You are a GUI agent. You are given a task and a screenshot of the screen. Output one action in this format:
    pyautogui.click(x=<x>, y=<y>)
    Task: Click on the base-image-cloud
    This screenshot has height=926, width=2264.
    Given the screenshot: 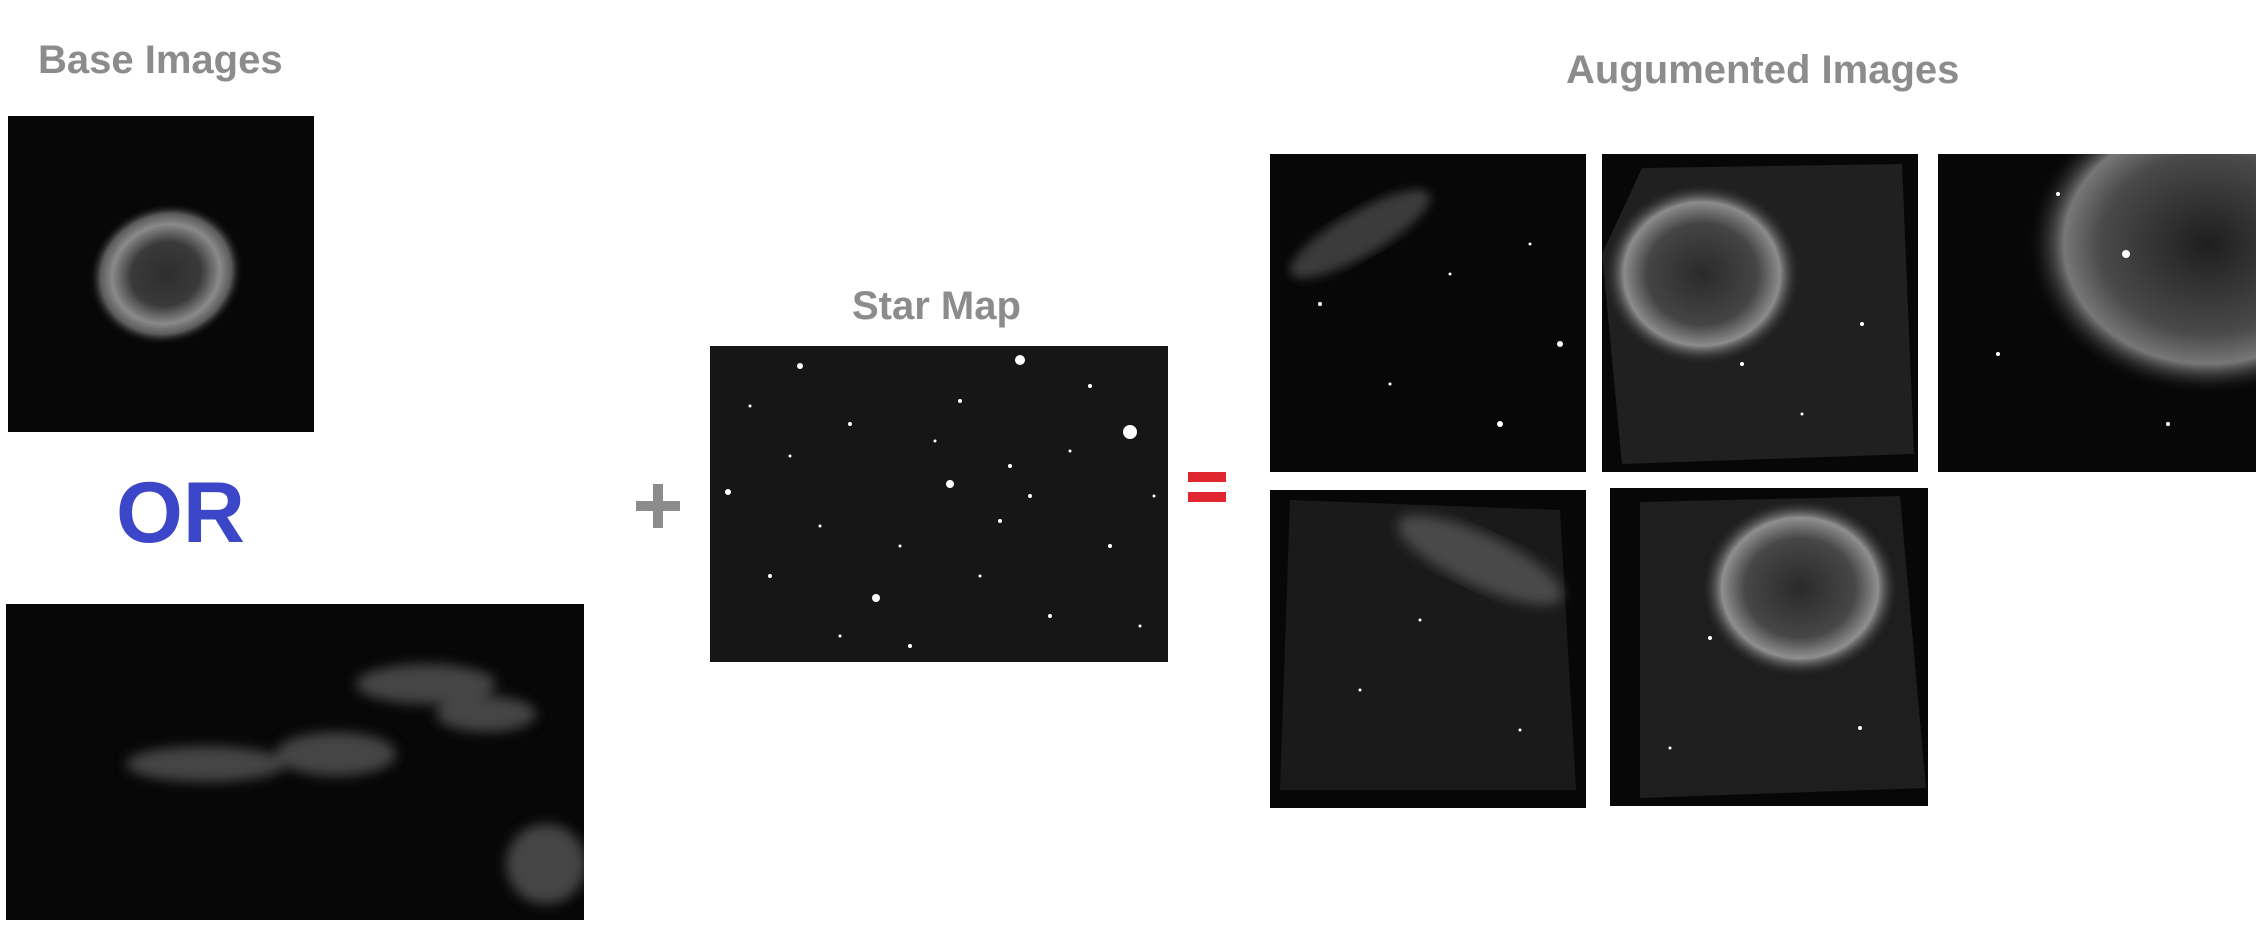 What is the action you would take?
    pyautogui.click(x=295, y=762)
    